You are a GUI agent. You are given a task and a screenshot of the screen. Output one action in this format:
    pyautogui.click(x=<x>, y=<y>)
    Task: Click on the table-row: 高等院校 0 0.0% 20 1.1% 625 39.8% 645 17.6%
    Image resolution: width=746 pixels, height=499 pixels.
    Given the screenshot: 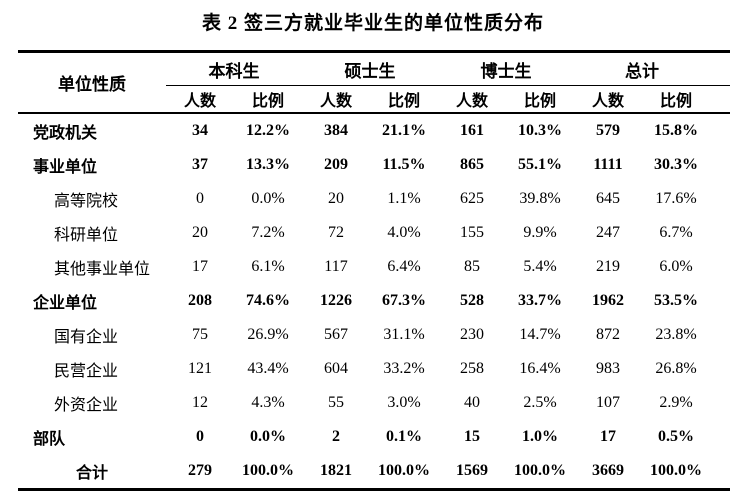 What is the action you would take?
    pyautogui.click(x=374, y=199)
    